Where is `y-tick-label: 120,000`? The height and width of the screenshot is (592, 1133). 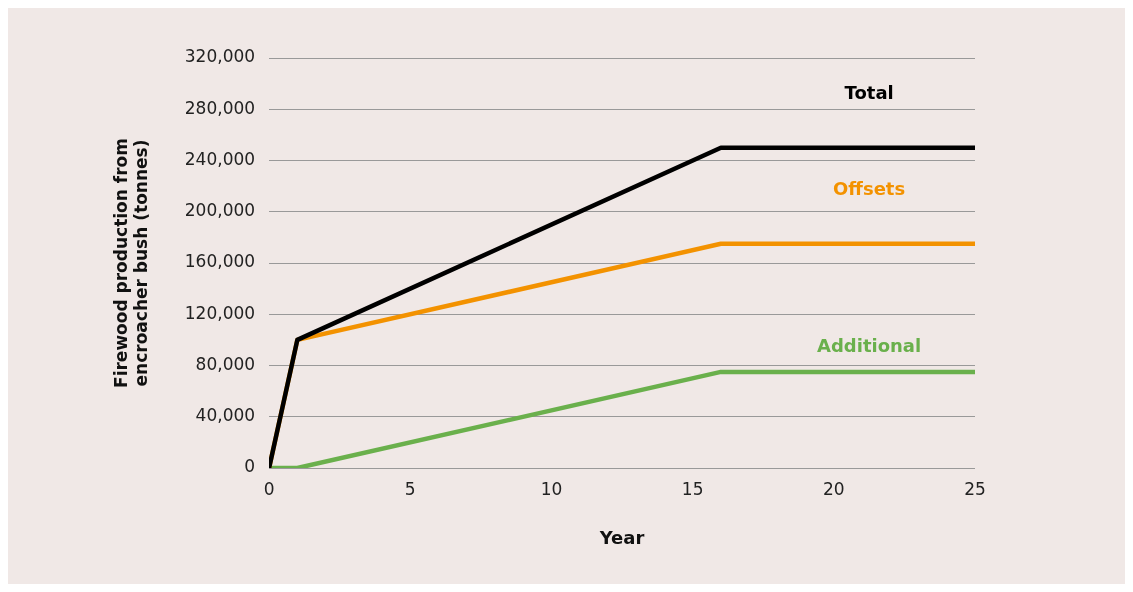 y-tick-label: 120,000 is located at coordinates (220, 312).